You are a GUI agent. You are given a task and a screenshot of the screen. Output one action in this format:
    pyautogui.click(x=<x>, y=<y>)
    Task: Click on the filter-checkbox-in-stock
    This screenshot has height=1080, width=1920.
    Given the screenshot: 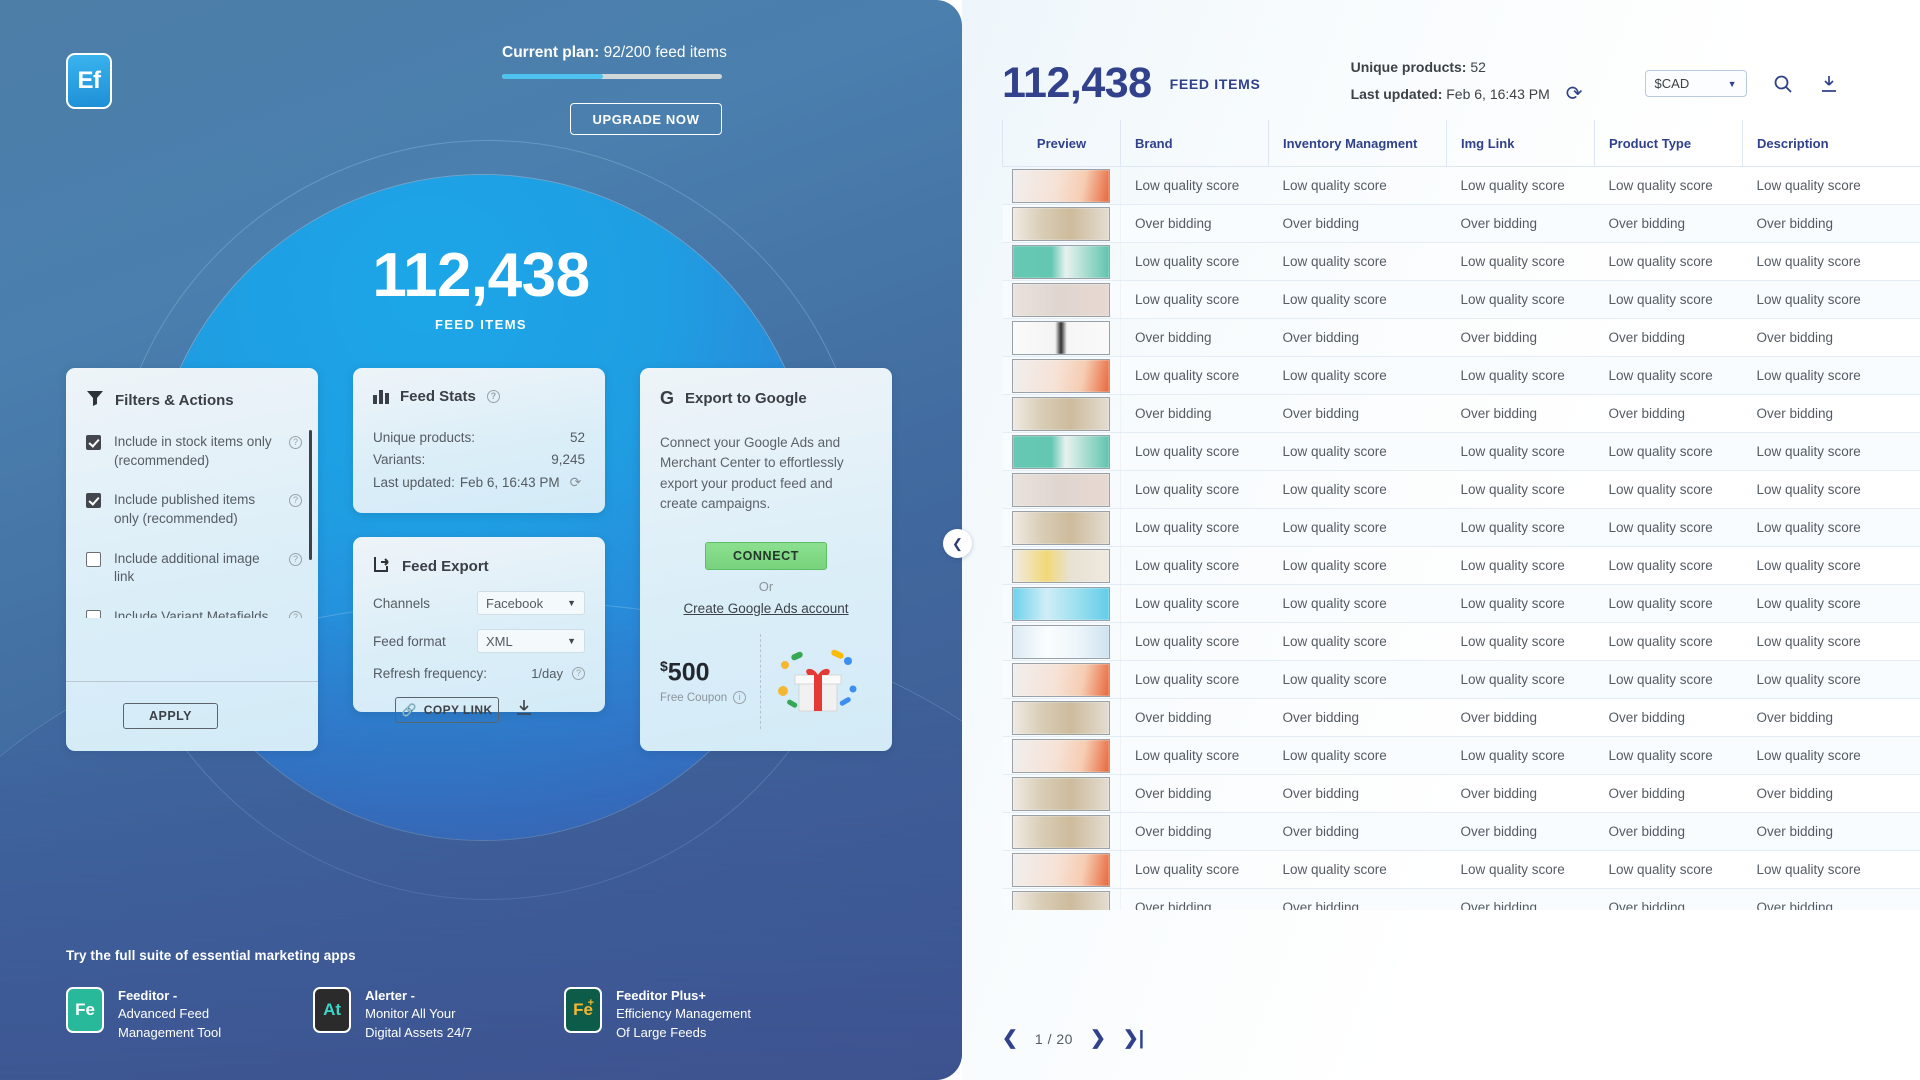 What is the action you would take?
    pyautogui.click(x=93, y=442)
    